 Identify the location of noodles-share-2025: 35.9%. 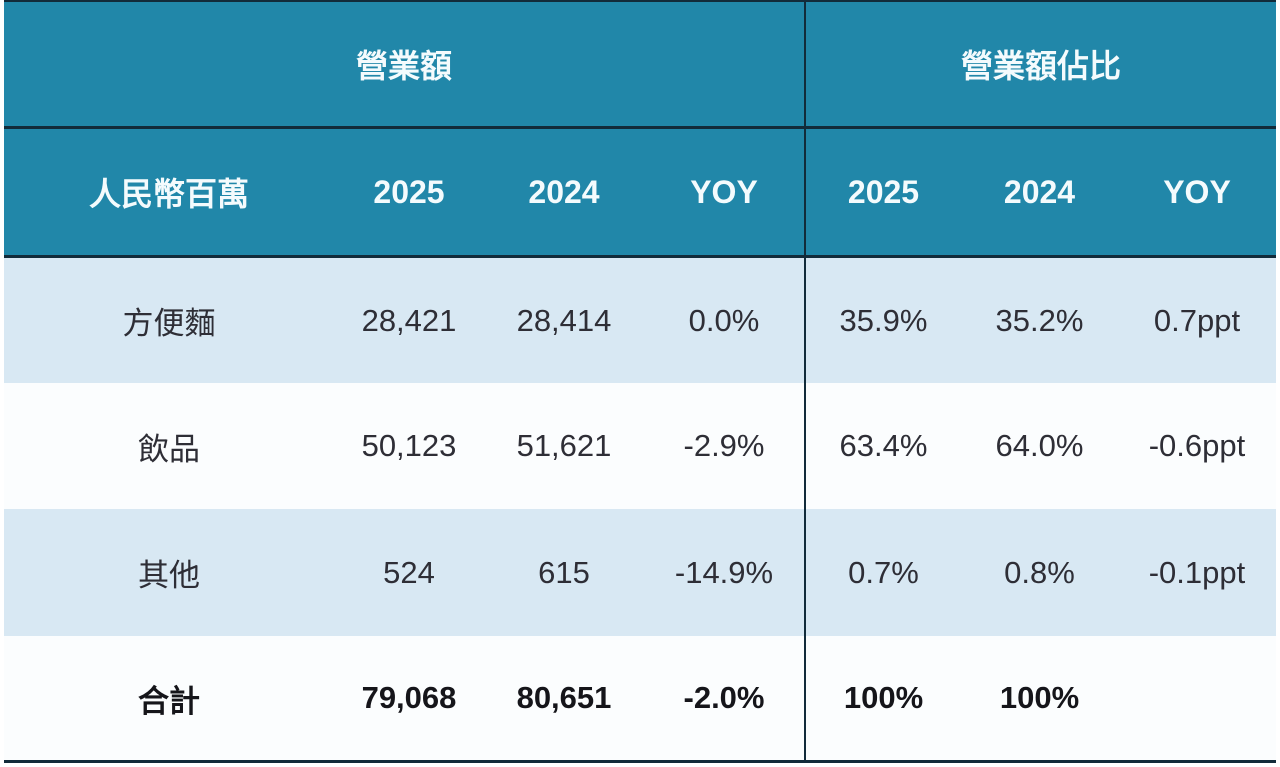
(882, 320).